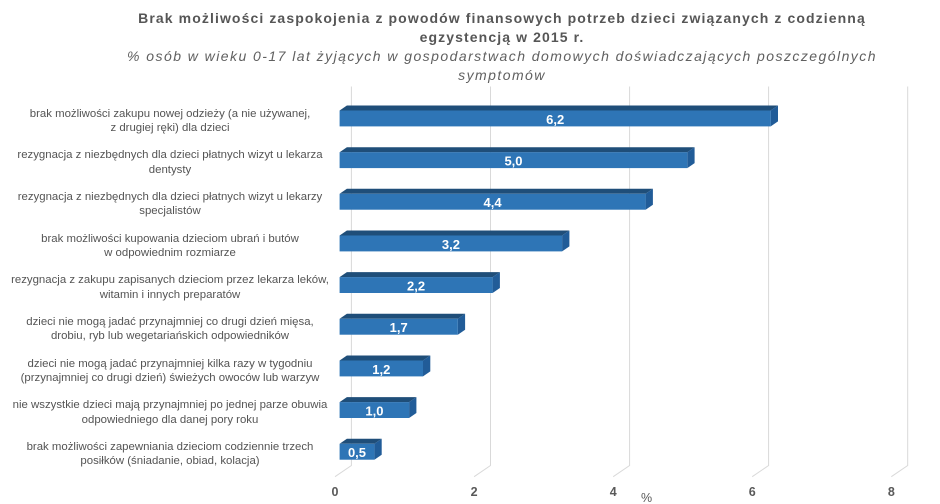  I want to click on svg-text: 6,2, so click(555, 119).